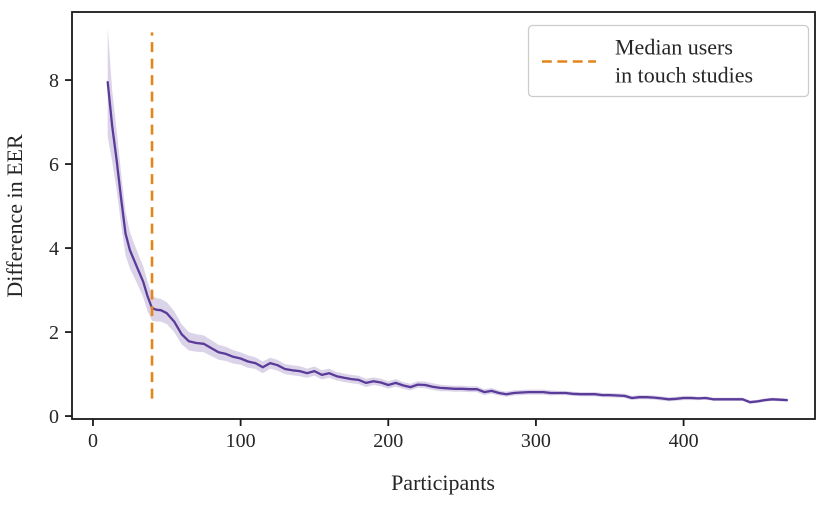 This screenshot has width=831, height=511. I want to click on y-tick-label: 0, so click(54, 417).